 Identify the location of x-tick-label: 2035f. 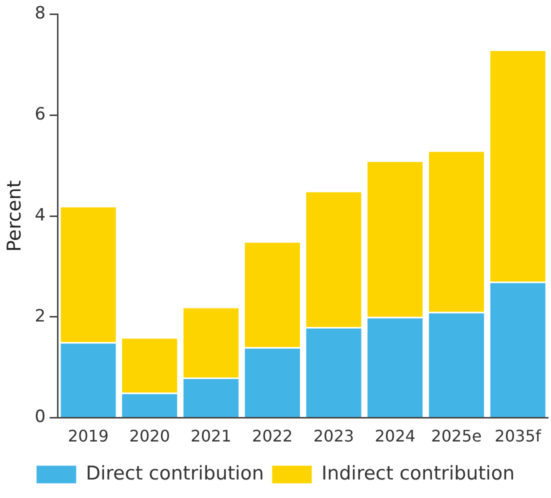
(518, 436).